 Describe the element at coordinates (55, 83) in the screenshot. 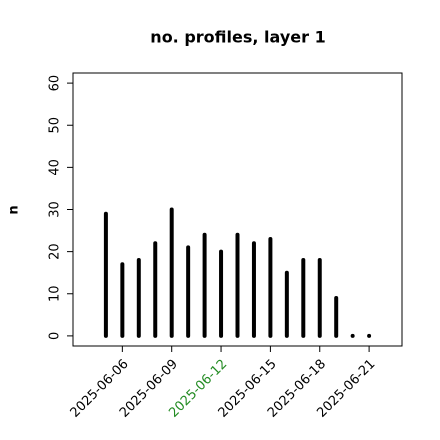

I see `y-tick-label: 60` at that location.